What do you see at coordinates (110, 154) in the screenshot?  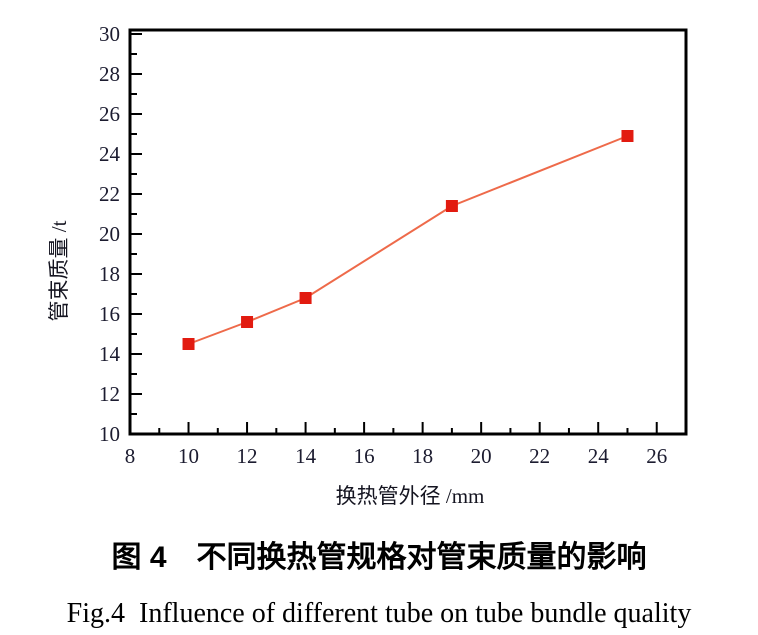 I see `y-tick-label: 24` at bounding box center [110, 154].